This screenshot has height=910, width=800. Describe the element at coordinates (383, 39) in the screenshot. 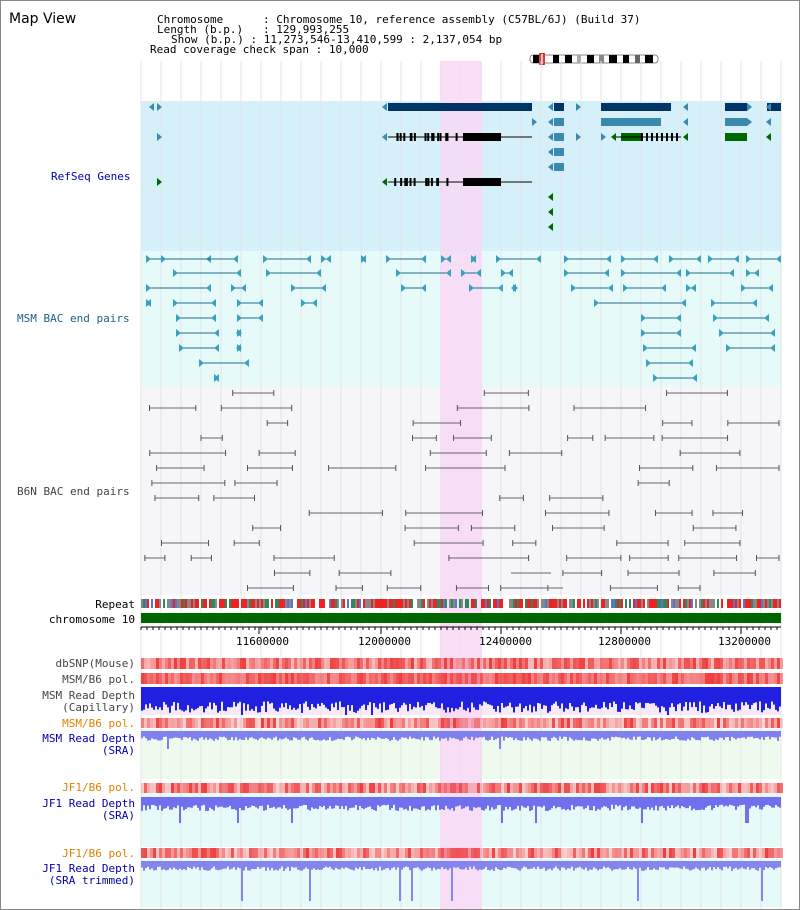

I see `info-show-value: 11,273,546-13,410,599 : 2,137,054 bp` at that location.